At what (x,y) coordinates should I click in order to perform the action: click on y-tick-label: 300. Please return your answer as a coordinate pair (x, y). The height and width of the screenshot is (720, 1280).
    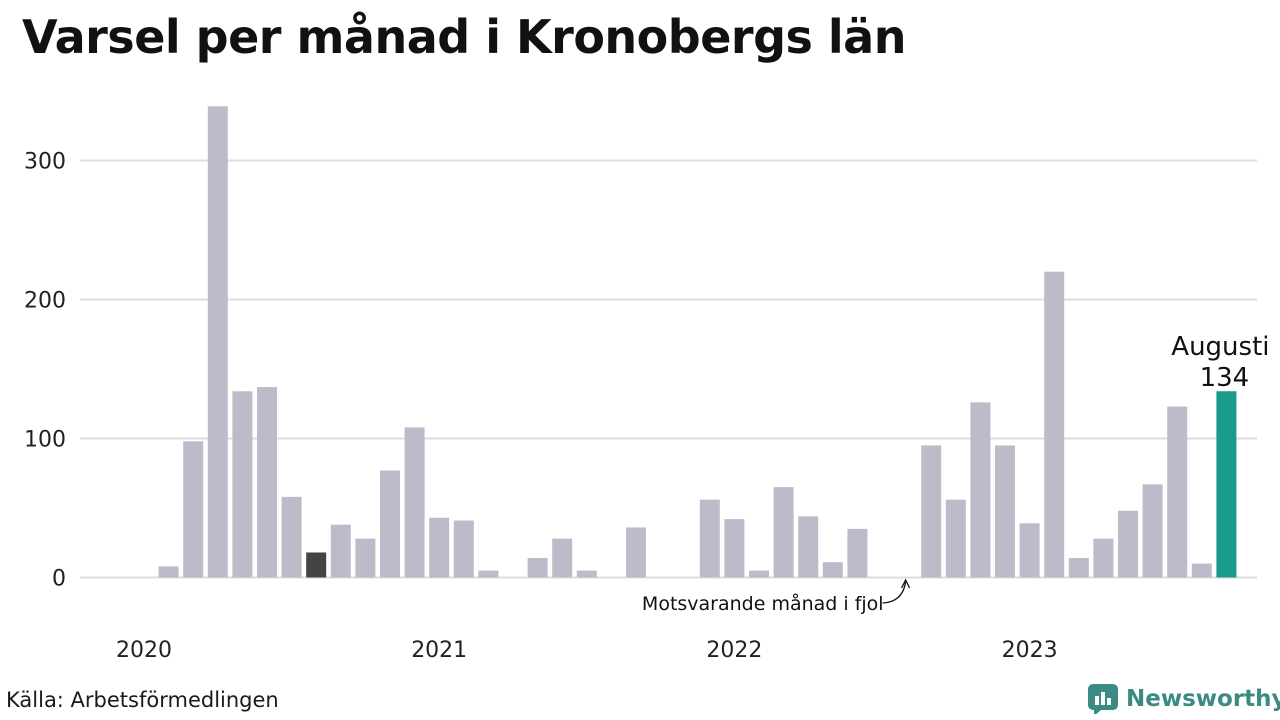
    Looking at the image, I should click on (45, 162).